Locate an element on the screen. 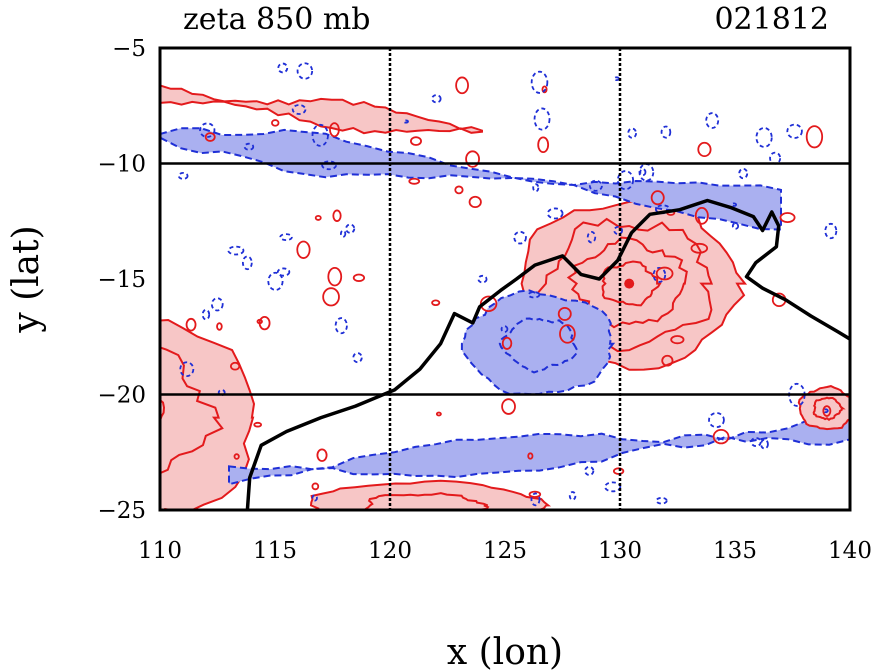  x-tick-label: 135 is located at coordinates (735, 551).